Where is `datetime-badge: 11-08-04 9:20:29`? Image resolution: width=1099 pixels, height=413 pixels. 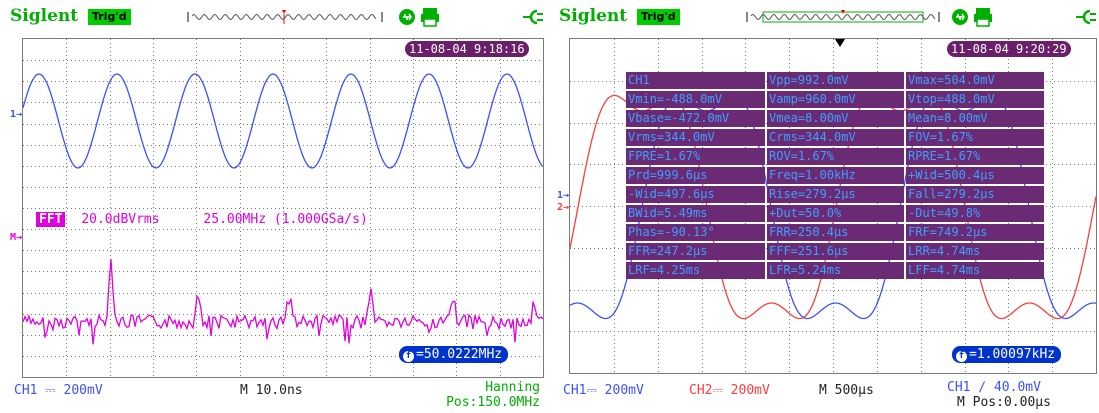
datetime-badge: 11-08-04 9:20:29 is located at coordinates (1009, 49).